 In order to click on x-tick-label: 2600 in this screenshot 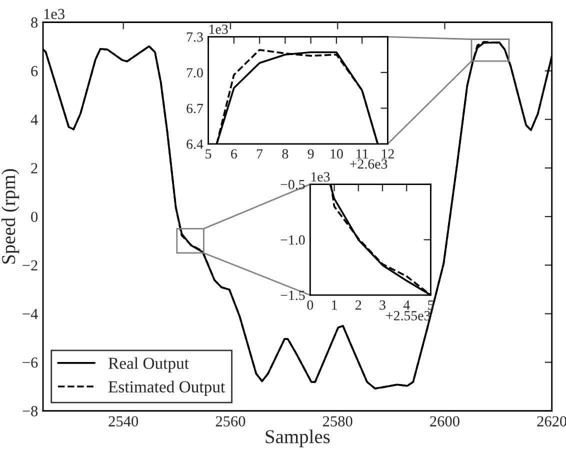, I will do `click(445, 421)`.